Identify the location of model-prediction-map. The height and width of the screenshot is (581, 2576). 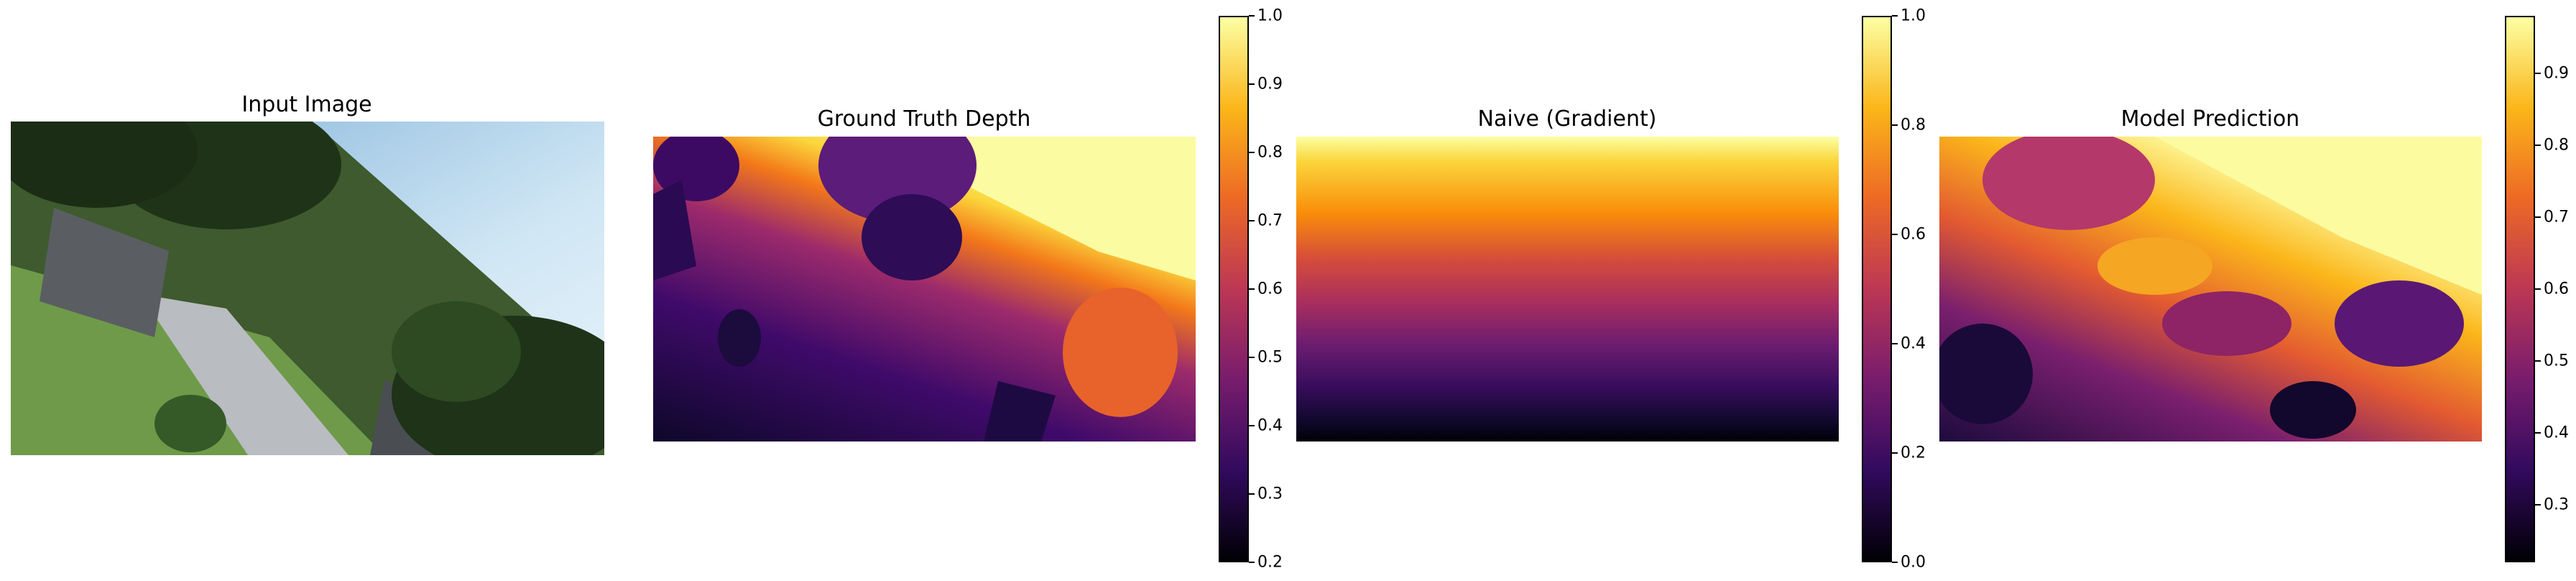
(2210, 289).